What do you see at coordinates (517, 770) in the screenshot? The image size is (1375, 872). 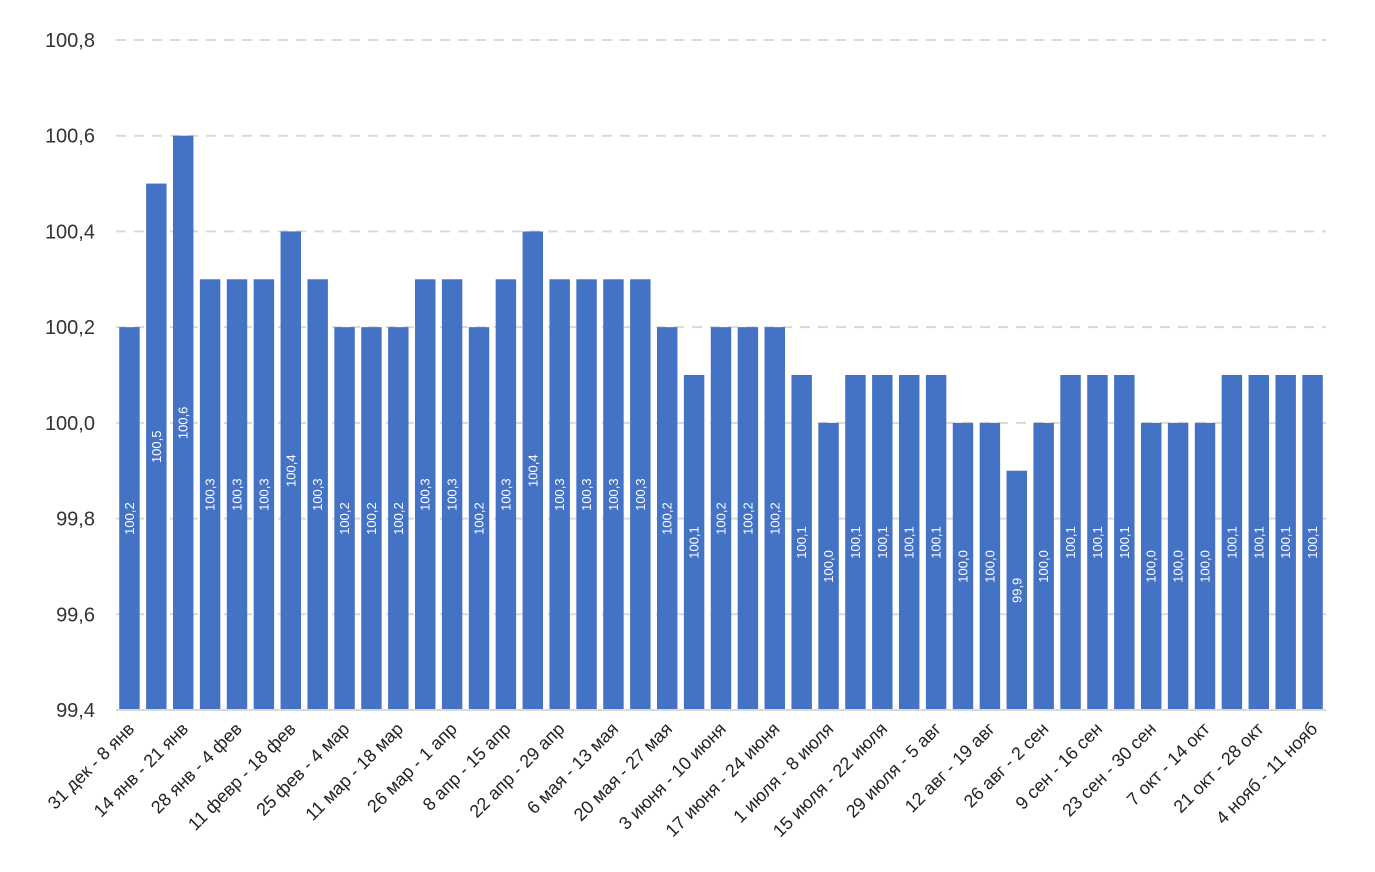 I see `x-tick-label: 22 апр - 29 апр` at bounding box center [517, 770].